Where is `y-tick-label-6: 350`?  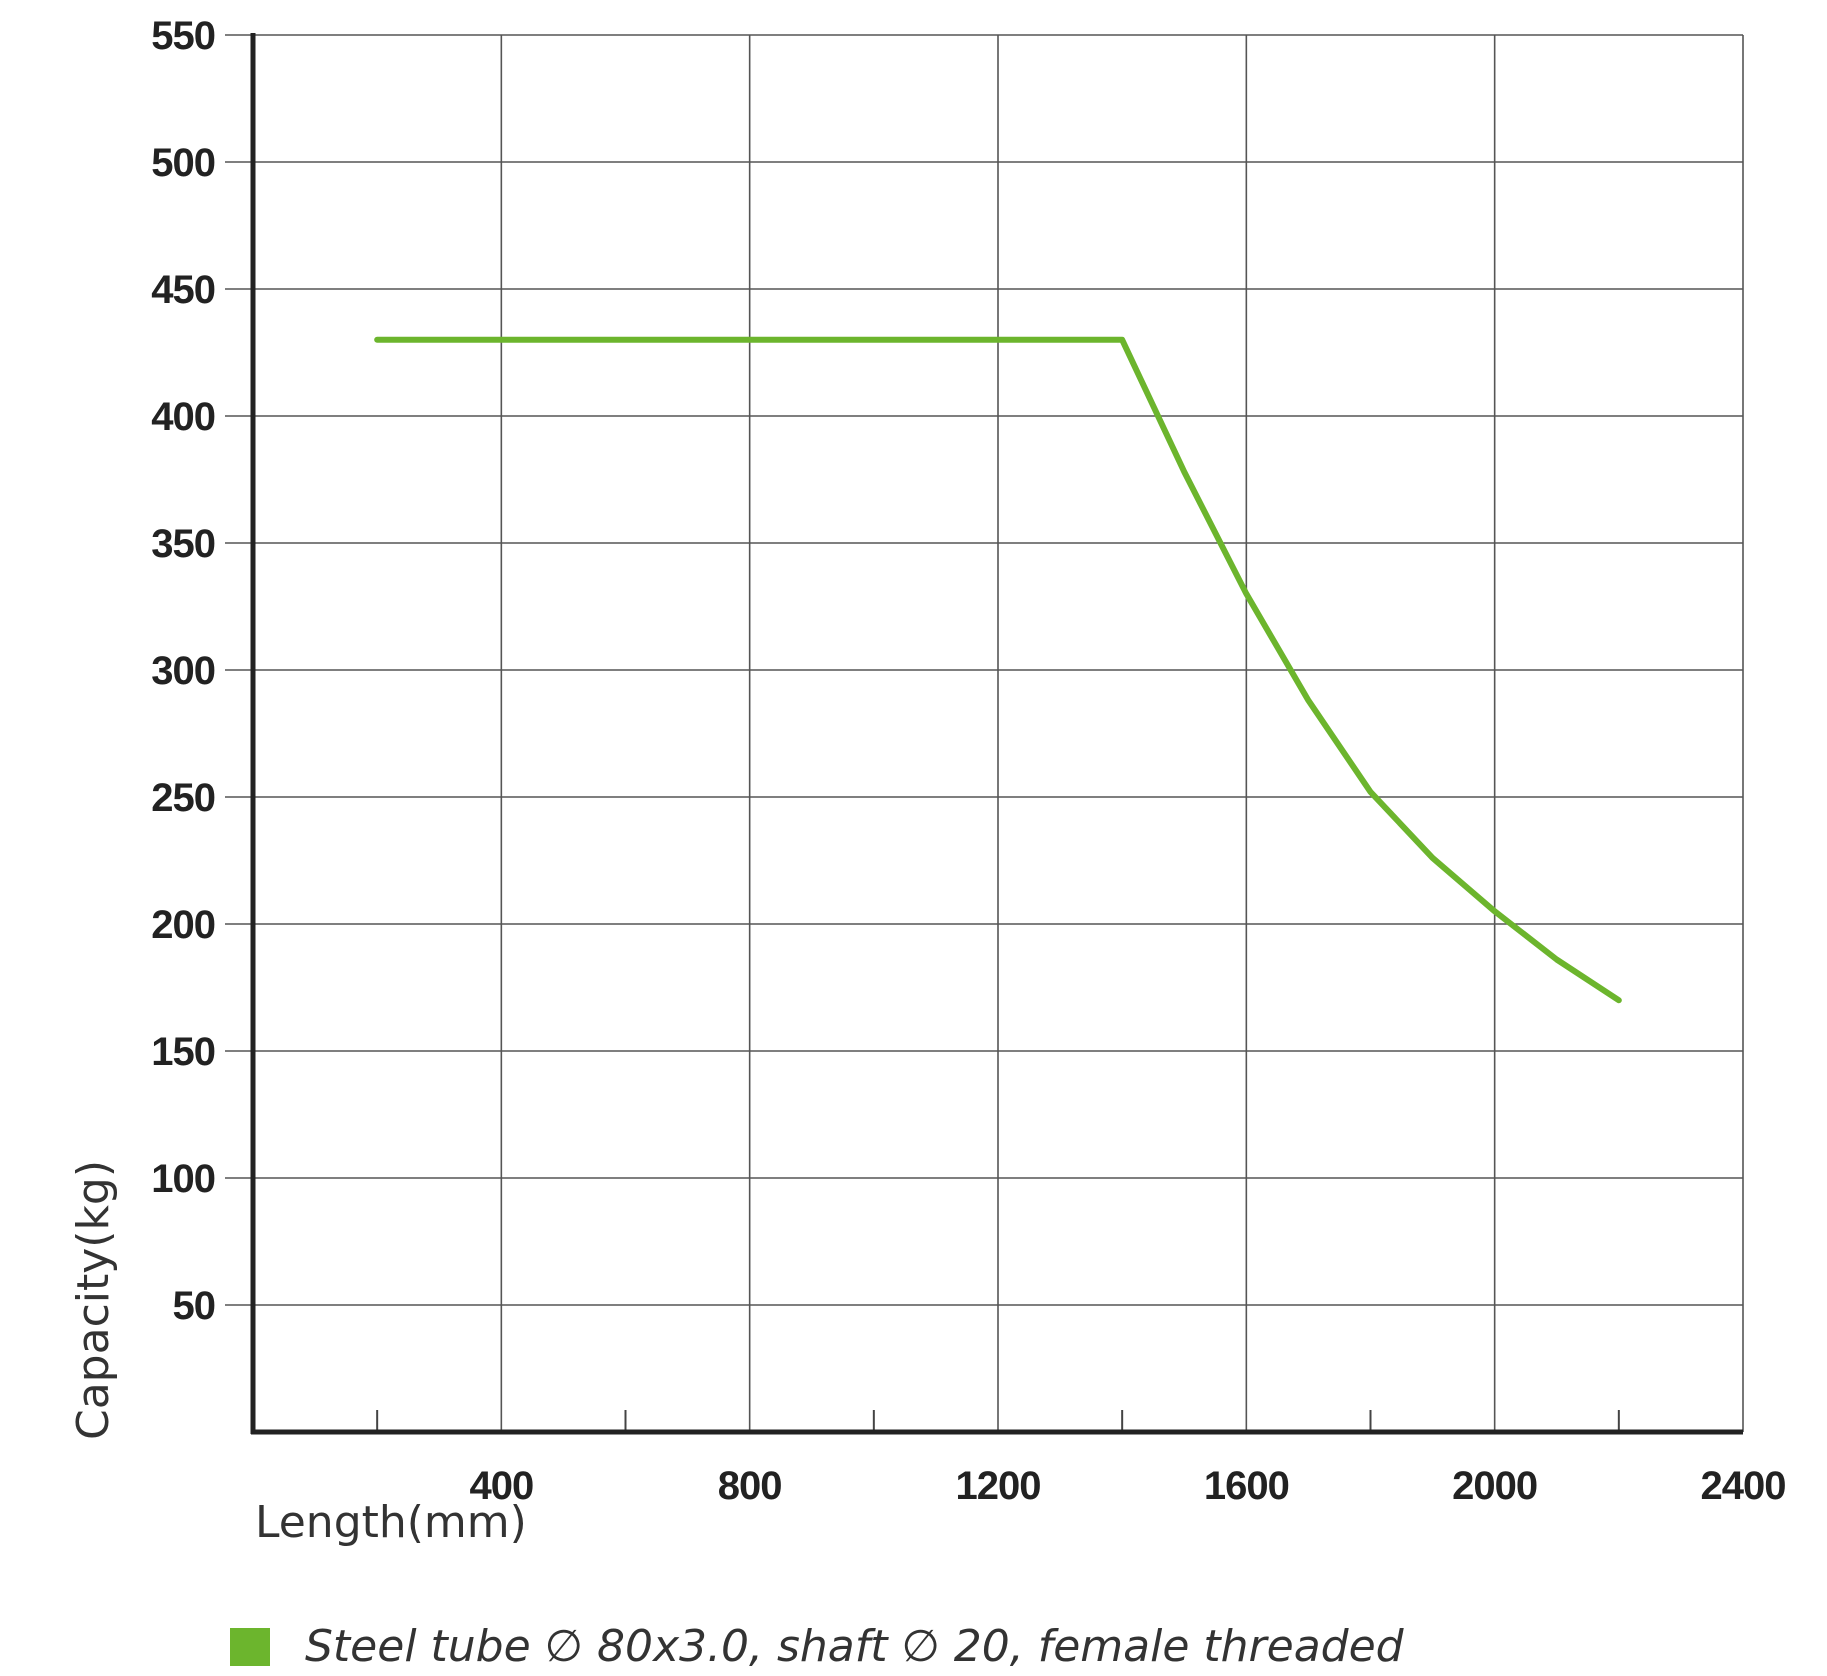
y-tick-label-6: 350 is located at coordinates (183, 544).